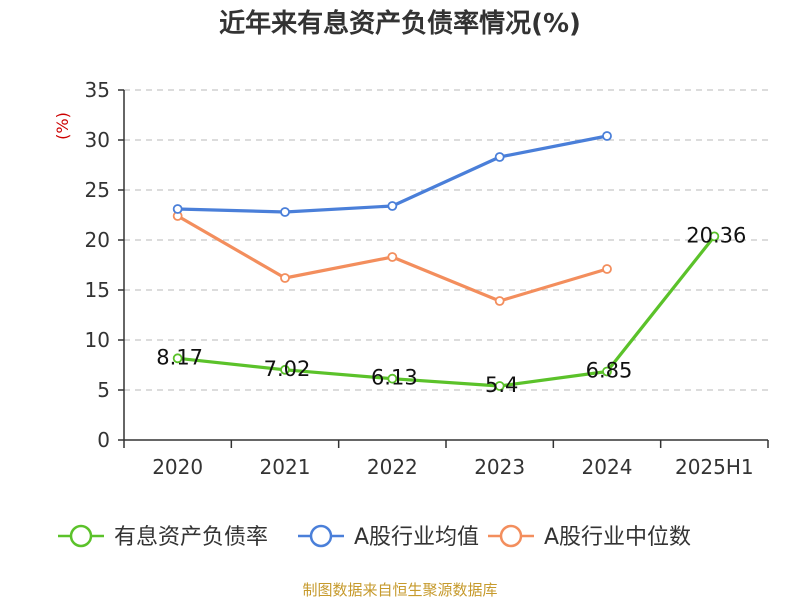 This screenshot has width=800, height=600. I want to click on y-tick-label: 30, so click(97, 140).